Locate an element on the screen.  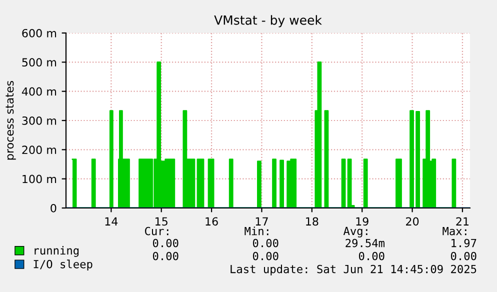
legend-label: running is located at coordinates (56, 251).